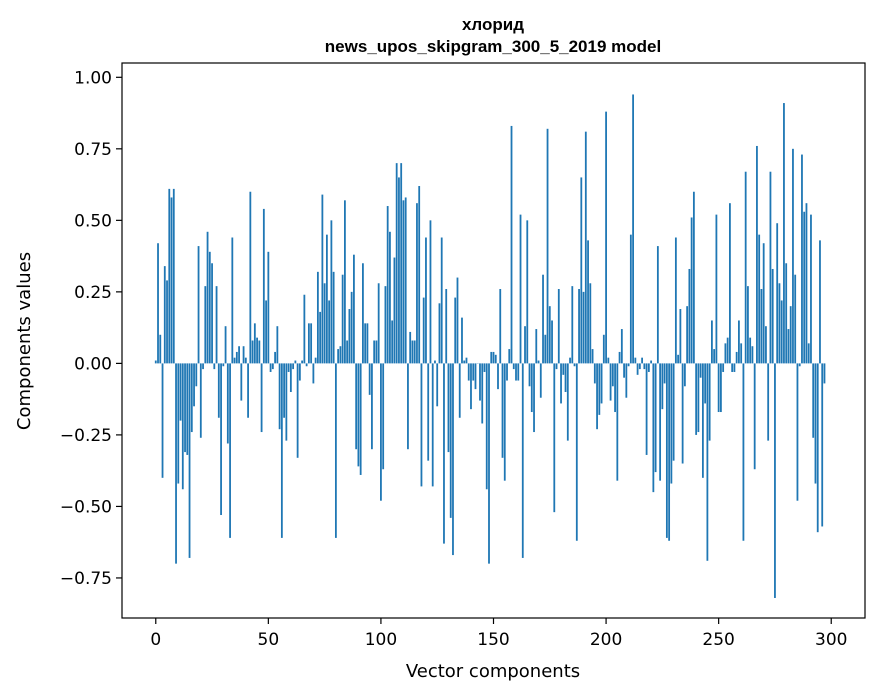 The image size is (880, 696). I want to click on x-tick-label: 0, so click(155, 640).